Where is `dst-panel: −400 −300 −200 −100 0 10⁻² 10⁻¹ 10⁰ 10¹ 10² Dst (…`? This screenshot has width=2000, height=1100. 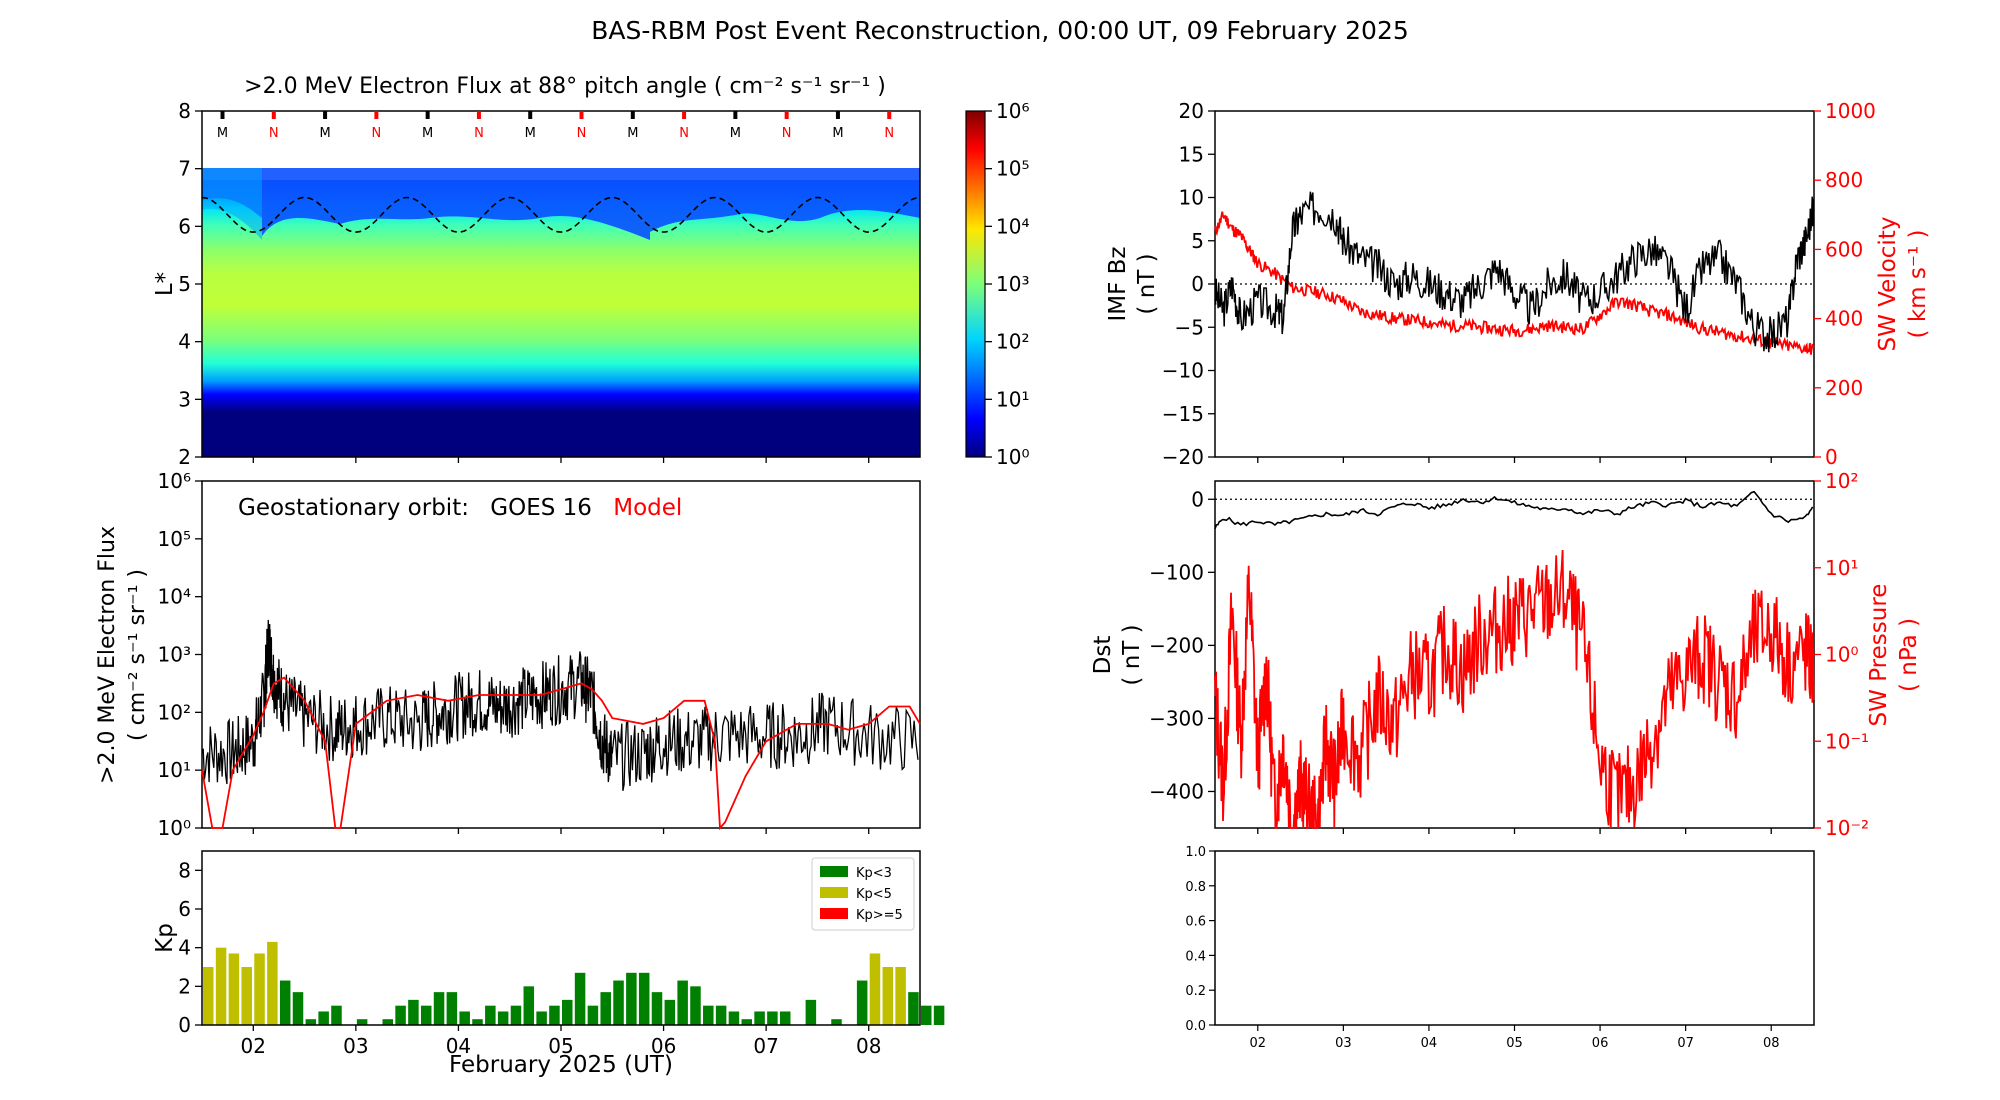 dst-panel: −400 −300 −200 −100 0 10⁻² 10⁻¹ 10⁰ 10¹ 10² Dst (… is located at coordinates (1506, 654).